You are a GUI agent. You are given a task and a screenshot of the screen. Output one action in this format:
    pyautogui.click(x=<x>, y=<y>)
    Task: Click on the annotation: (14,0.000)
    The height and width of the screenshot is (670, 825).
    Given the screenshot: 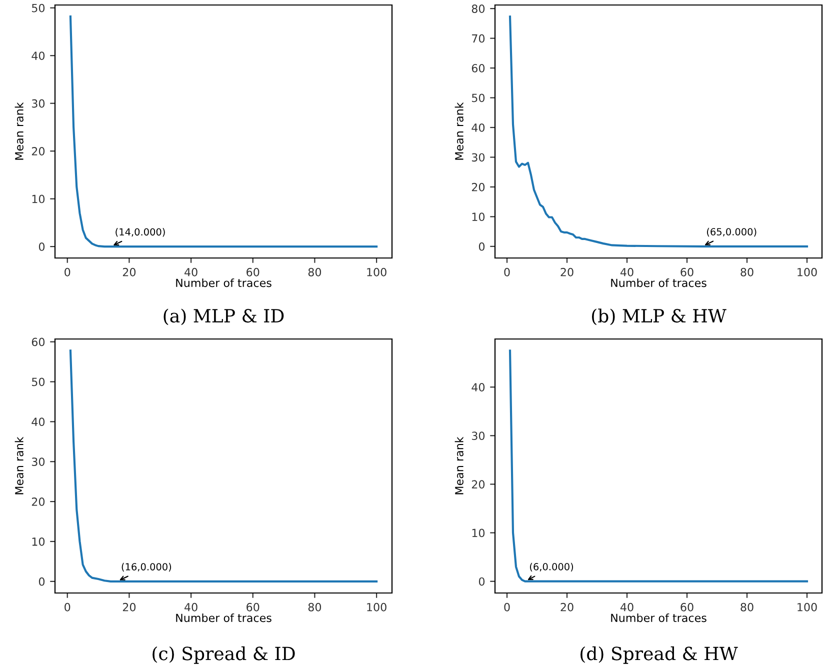 What is the action you would take?
    pyautogui.click(x=140, y=232)
    